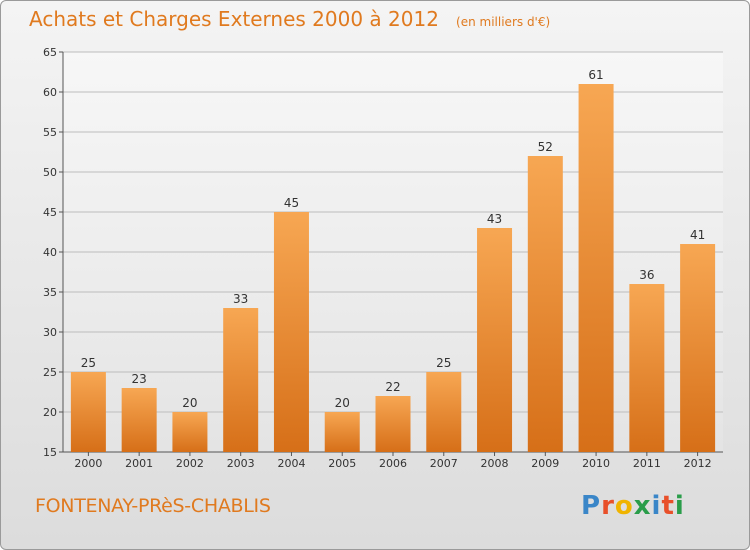 This screenshot has width=750, height=550. Describe the element at coordinates (50, 372) in the screenshot. I see `y-tick-label: 25` at that location.